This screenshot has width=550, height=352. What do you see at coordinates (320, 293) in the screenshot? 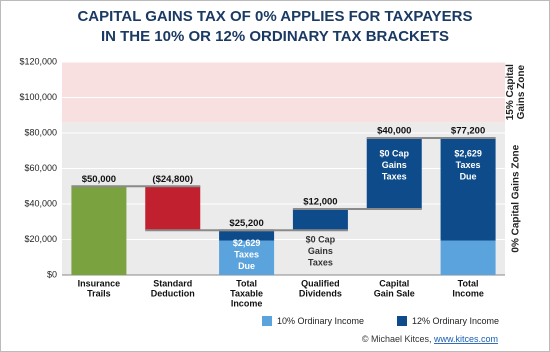
I see `x-tick-label: Dividends` at bounding box center [320, 293].